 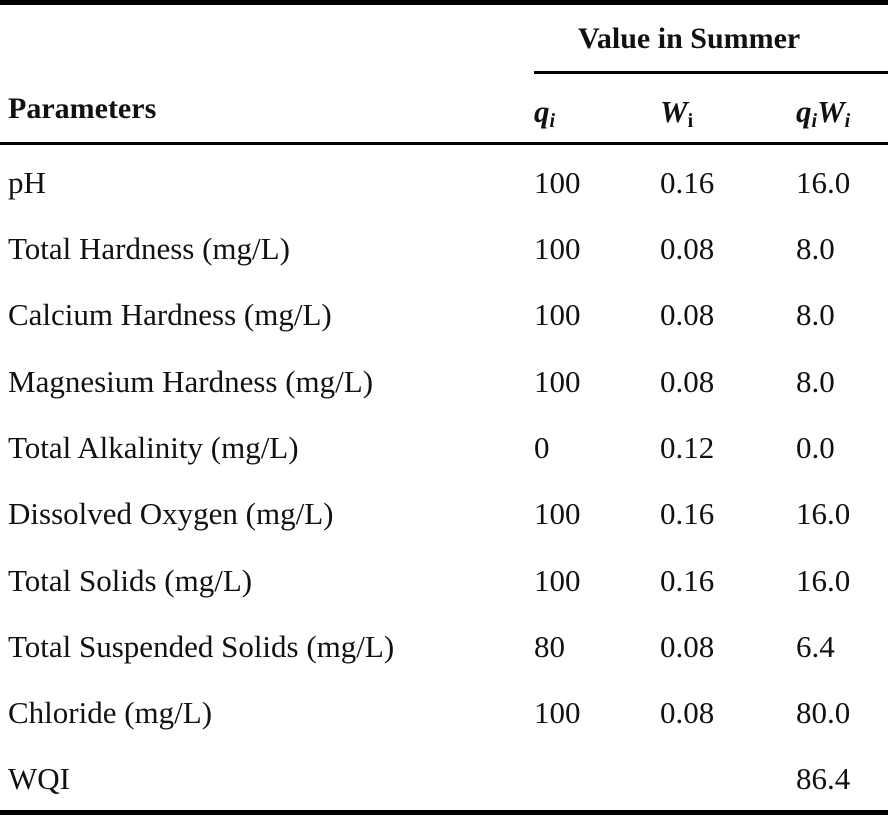 What do you see at coordinates (831, 111) in the screenshot?
I see `qiwi-w: W` at bounding box center [831, 111].